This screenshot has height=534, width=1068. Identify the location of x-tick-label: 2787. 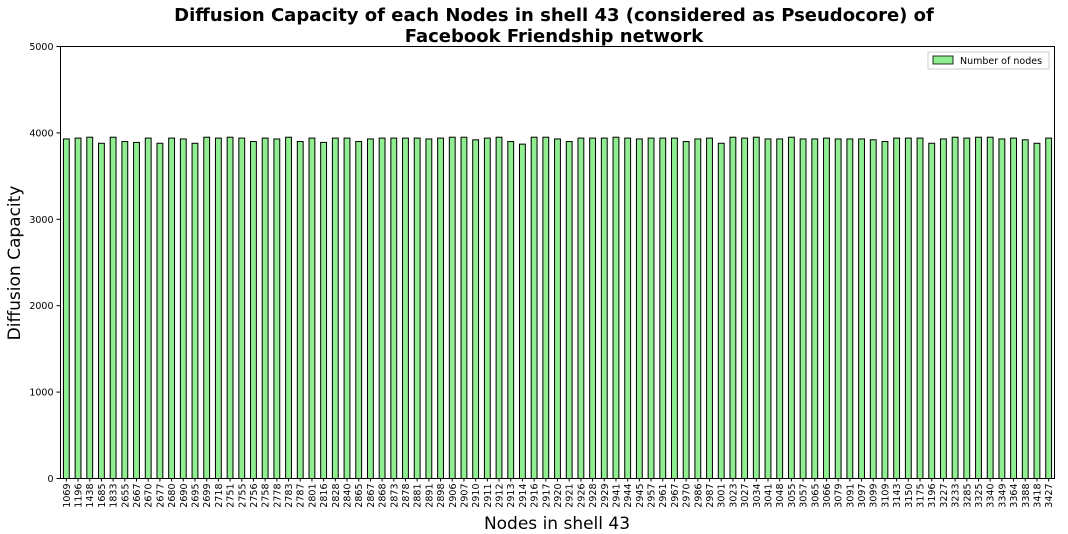
(301, 496).